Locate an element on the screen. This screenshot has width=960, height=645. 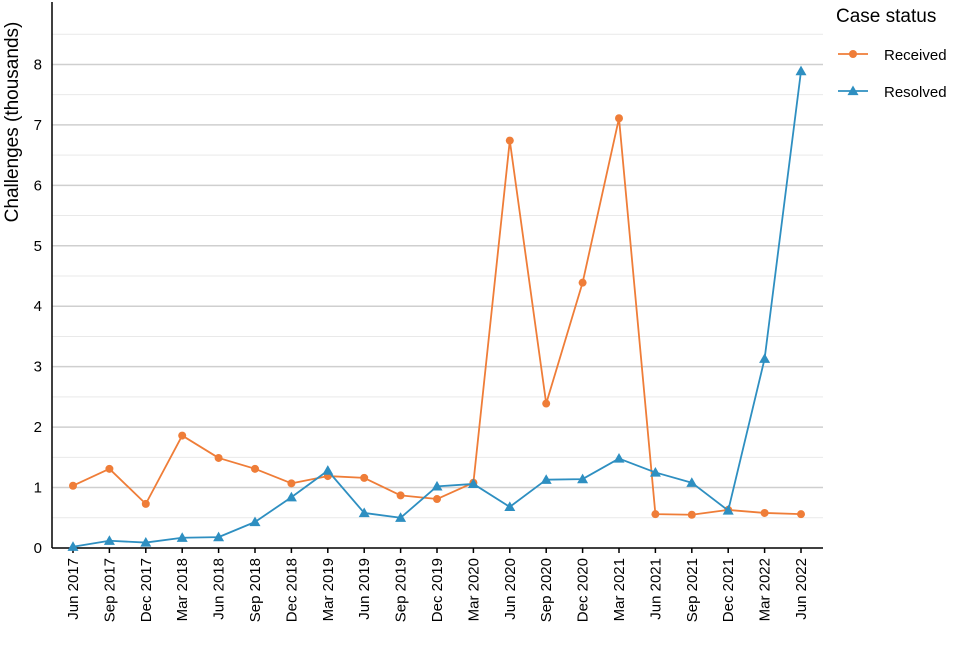
x-tick-label: Jun 2022 is located at coordinates (801, 589).